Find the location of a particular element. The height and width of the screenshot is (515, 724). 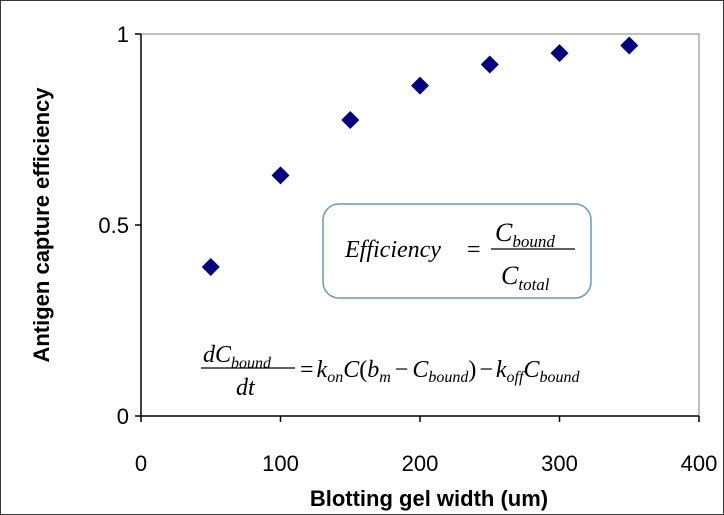

y-ticks: 00.51 is located at coordinates (119, 225).